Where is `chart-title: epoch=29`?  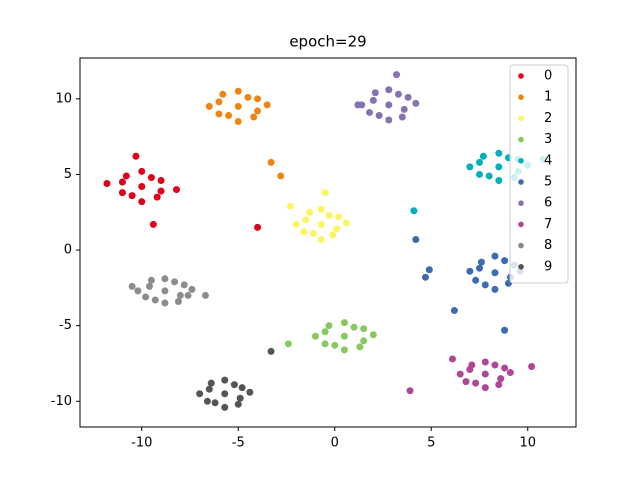
chart-title: epoch=29 is located at coordinates (327, 42).